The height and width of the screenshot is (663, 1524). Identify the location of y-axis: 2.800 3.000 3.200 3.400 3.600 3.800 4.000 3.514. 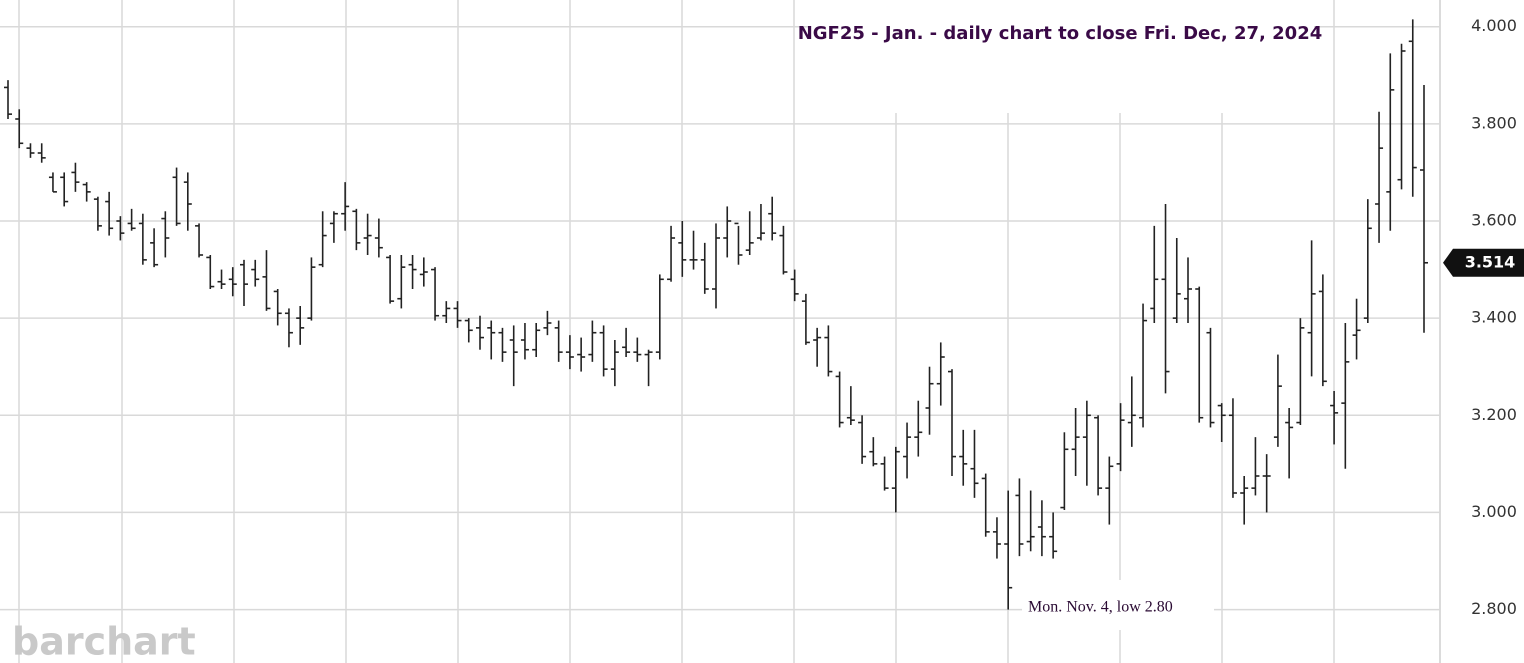
(1483, 317).